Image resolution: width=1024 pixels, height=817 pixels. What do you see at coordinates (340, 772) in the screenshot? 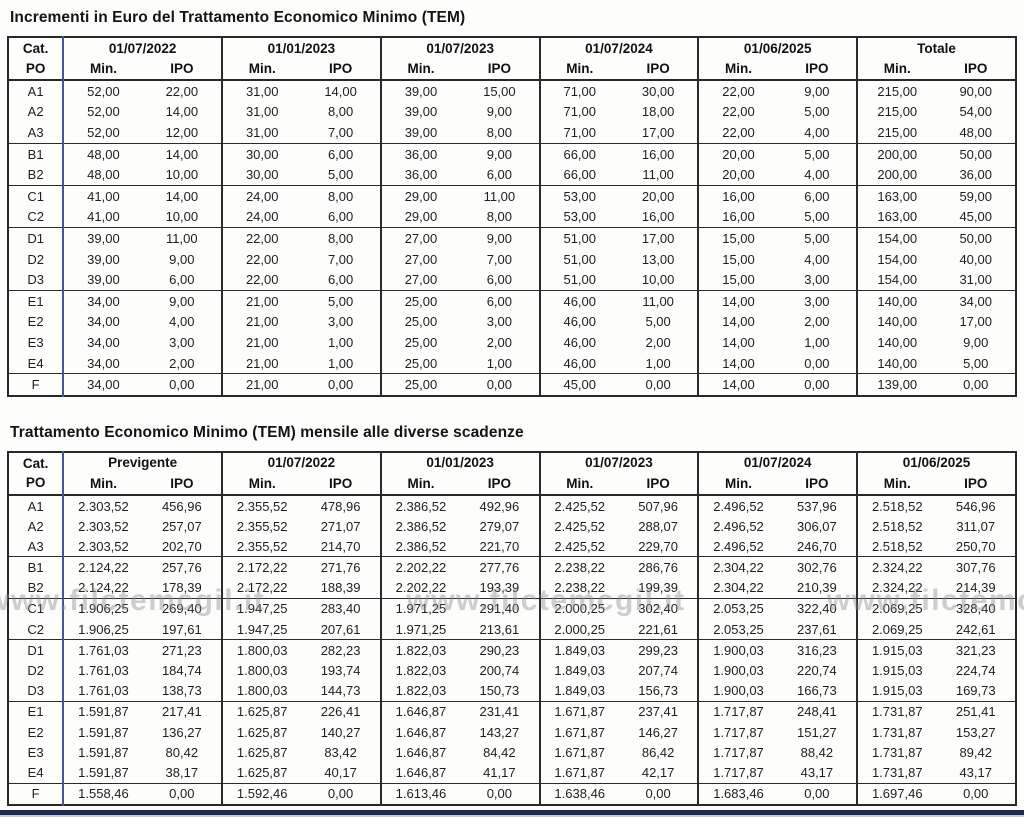
I see `value-cell: 40,17` at bounding box center [340, 772].